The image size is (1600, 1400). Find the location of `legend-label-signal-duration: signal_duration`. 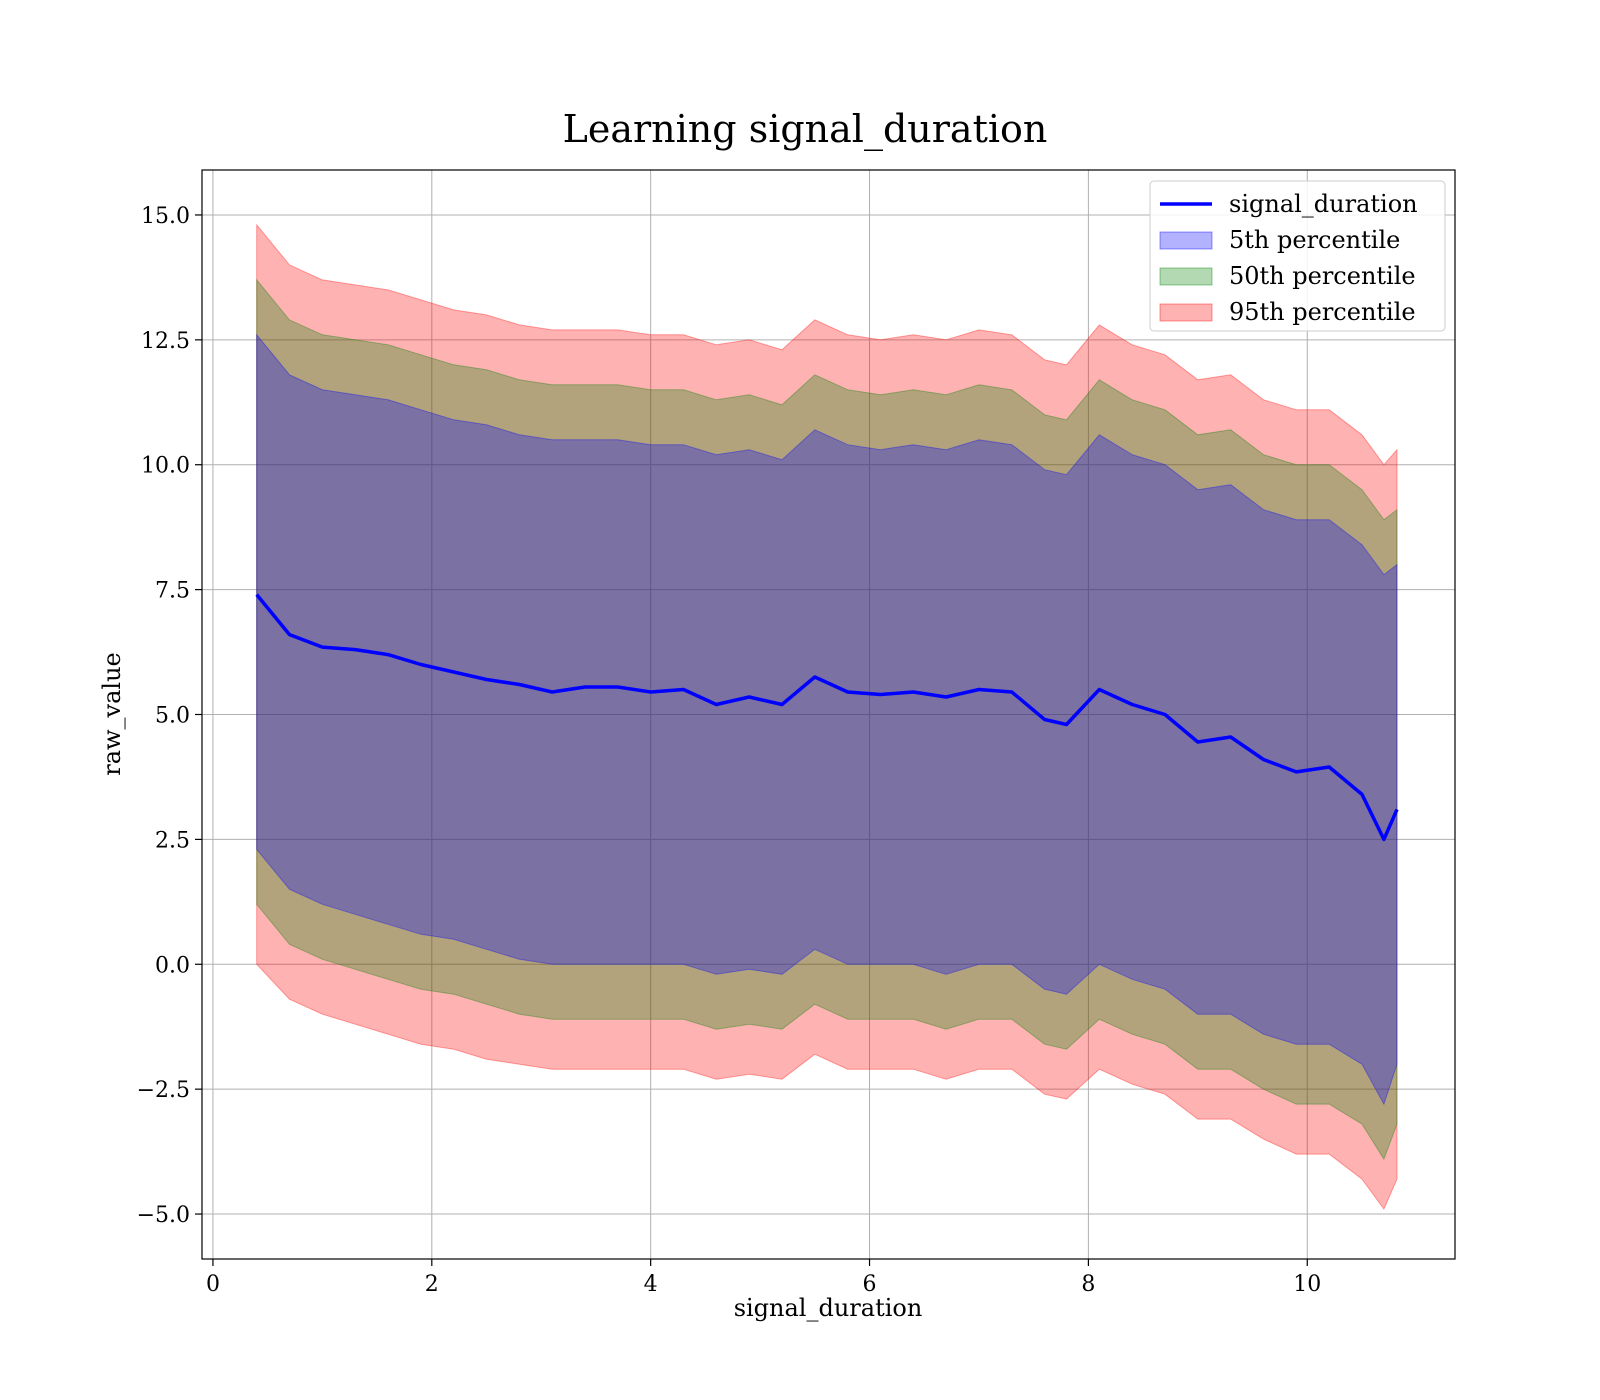

legend-label-signal-duration: signal_duration is located at coordinates (1323, 204).